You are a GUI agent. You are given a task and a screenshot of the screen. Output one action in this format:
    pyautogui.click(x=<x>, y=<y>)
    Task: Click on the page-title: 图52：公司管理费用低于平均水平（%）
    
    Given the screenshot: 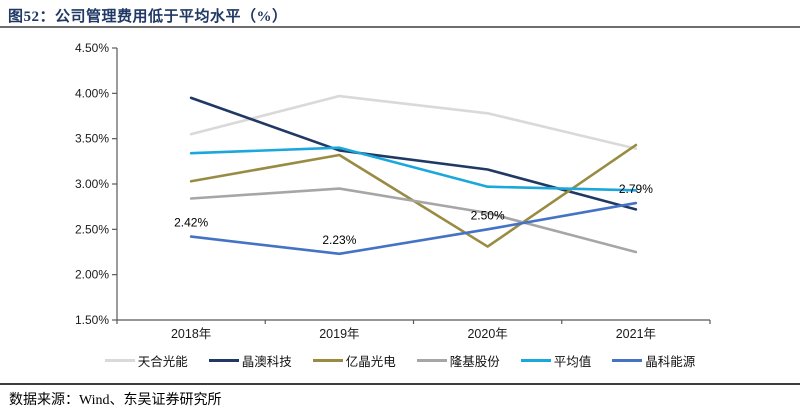 What is the action you would take?
    pyautogui.click(x=148, y=17)
    